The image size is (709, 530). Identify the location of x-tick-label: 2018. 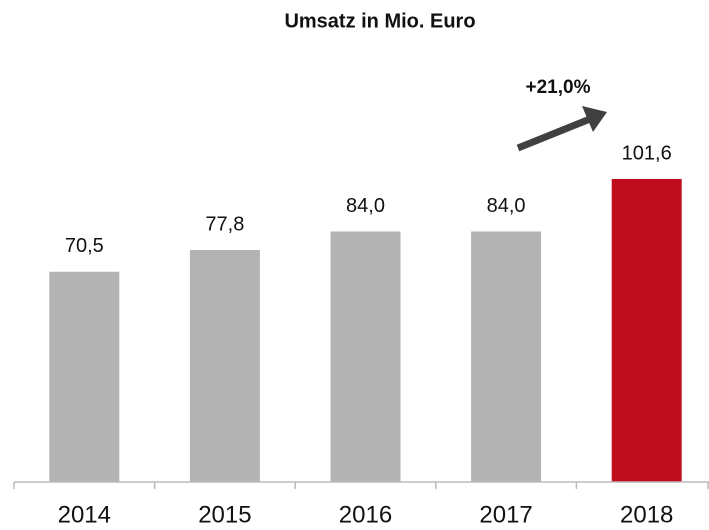
(646, 514).